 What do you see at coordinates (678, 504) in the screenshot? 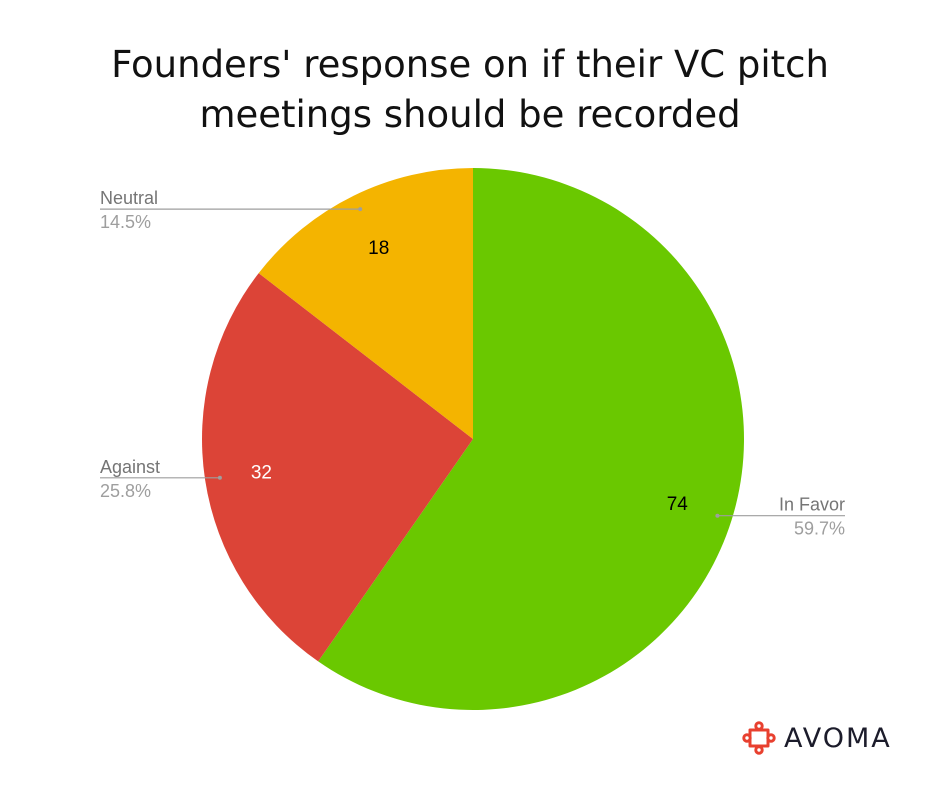
I see `slice-value-in-favor: 74` at bounding box center [678, 504].